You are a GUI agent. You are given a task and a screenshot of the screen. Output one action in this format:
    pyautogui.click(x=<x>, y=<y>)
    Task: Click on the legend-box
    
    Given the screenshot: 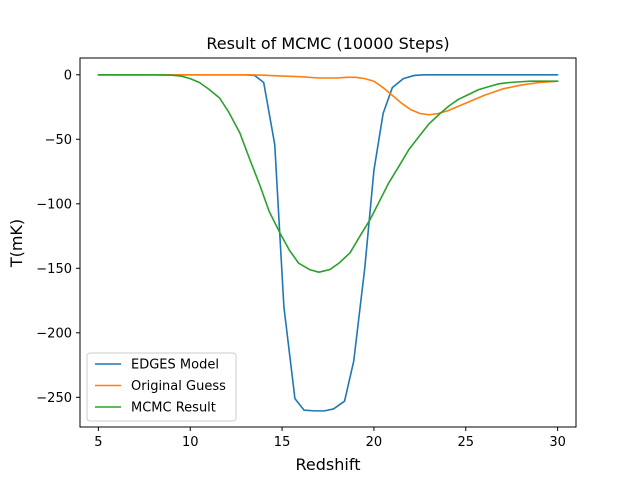 What is the action you would take?
    pyautogui.click(x=161, y=387)
    